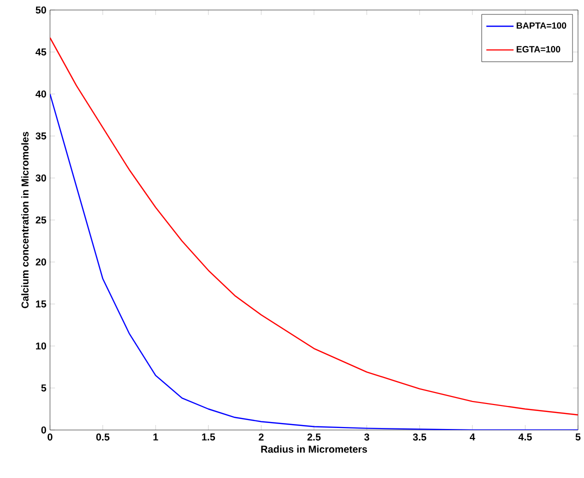 This screenshot has width=584, height=478. What do you see at coordinates (314, 449) in the screenshot?
I see `x-axis-title: Radius in Micrometers` at bounding box center [314, 449].